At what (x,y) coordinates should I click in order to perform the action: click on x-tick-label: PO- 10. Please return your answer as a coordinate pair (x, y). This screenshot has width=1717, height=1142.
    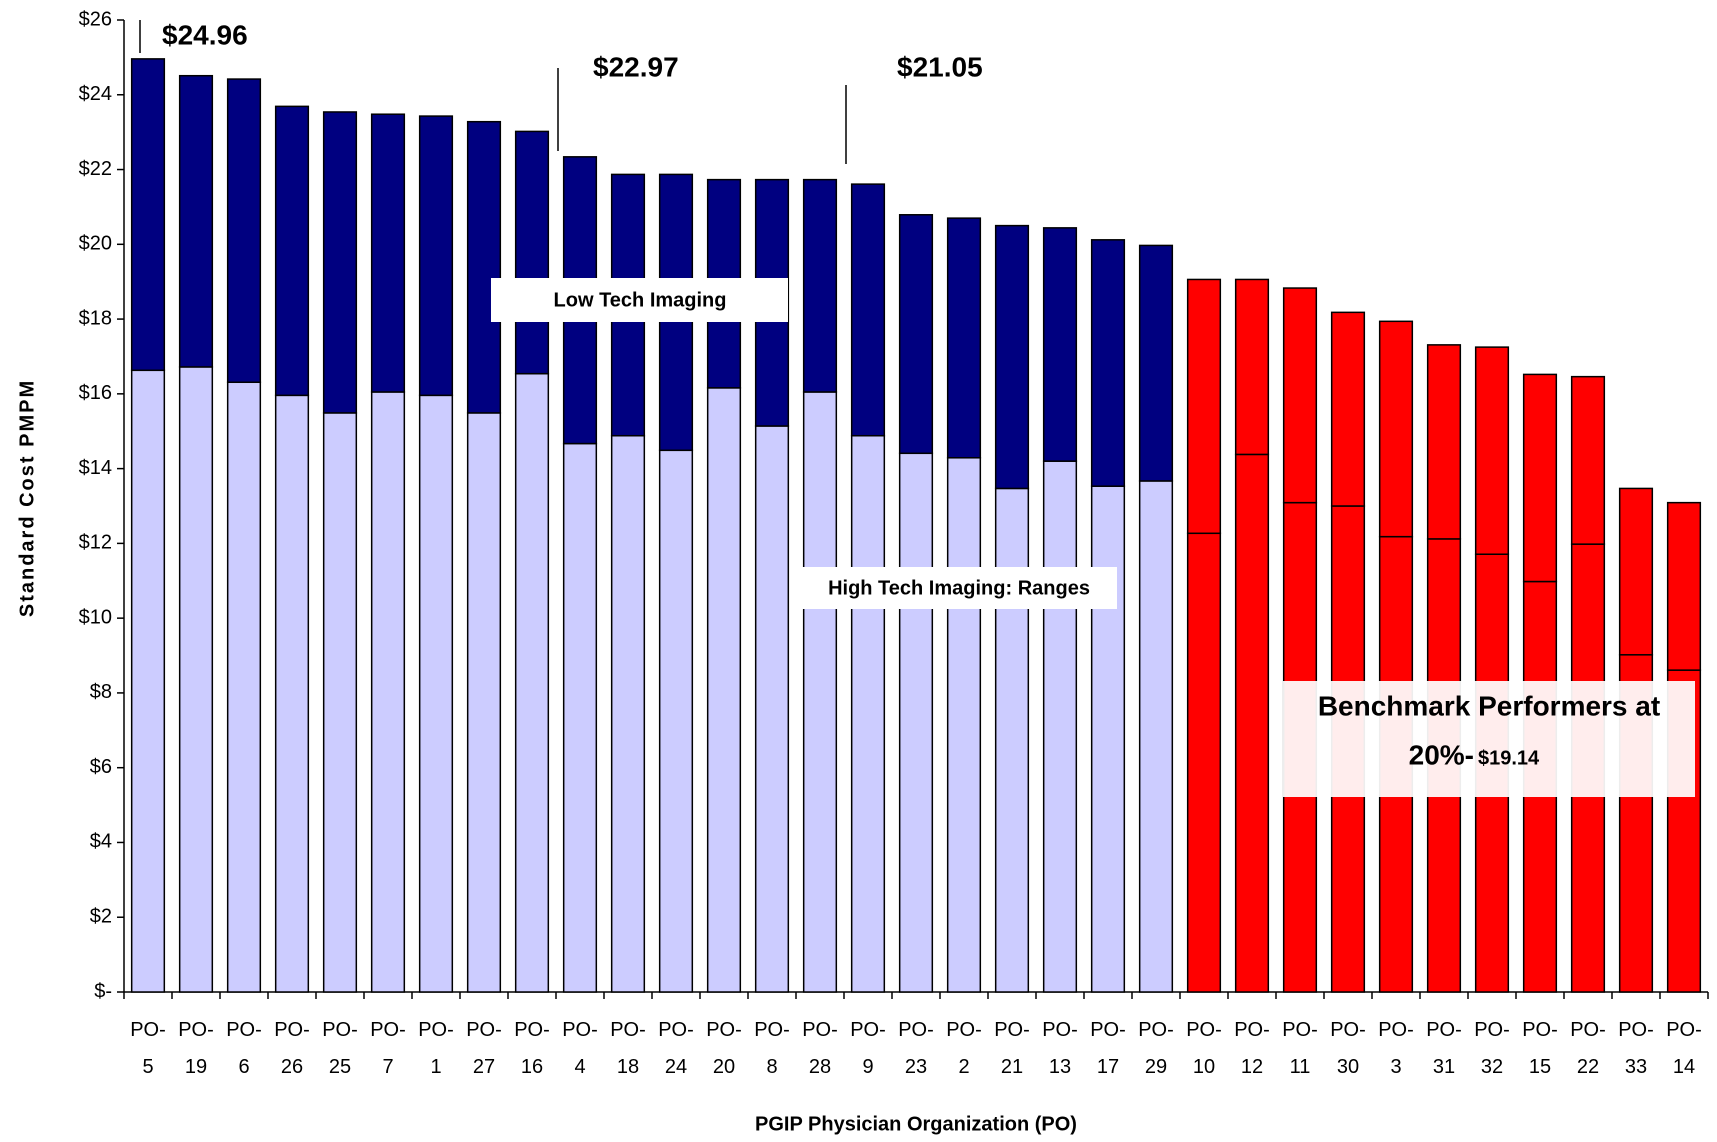
    Looking at the image, I should click on (1204, 1048).